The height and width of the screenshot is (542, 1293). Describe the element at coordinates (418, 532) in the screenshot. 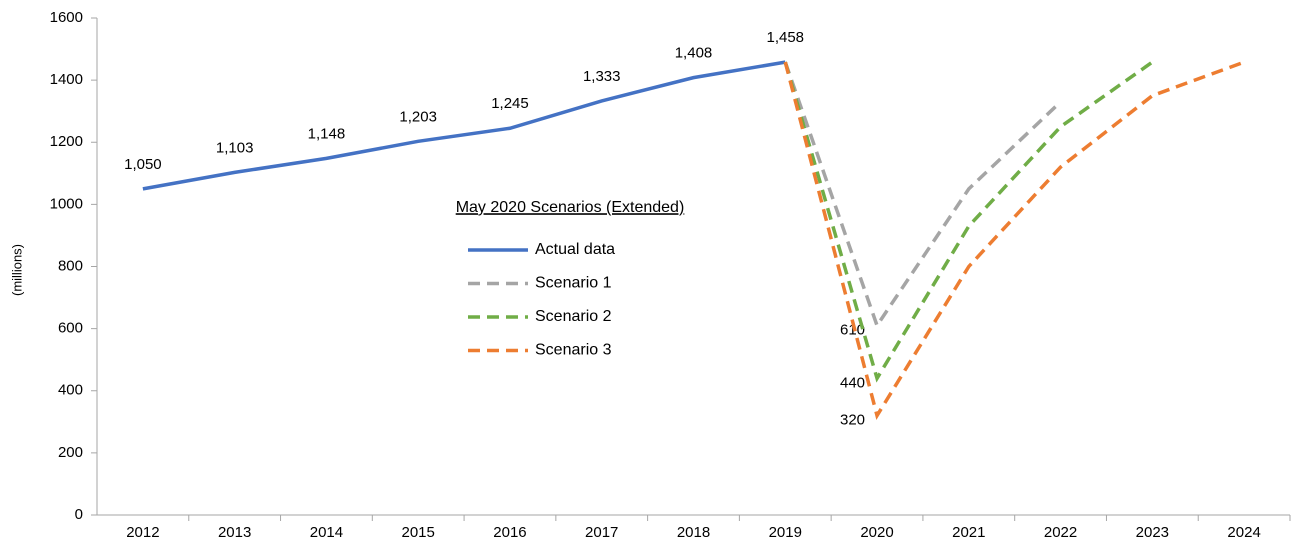

I see `x-tick-label: 2015` at that location.